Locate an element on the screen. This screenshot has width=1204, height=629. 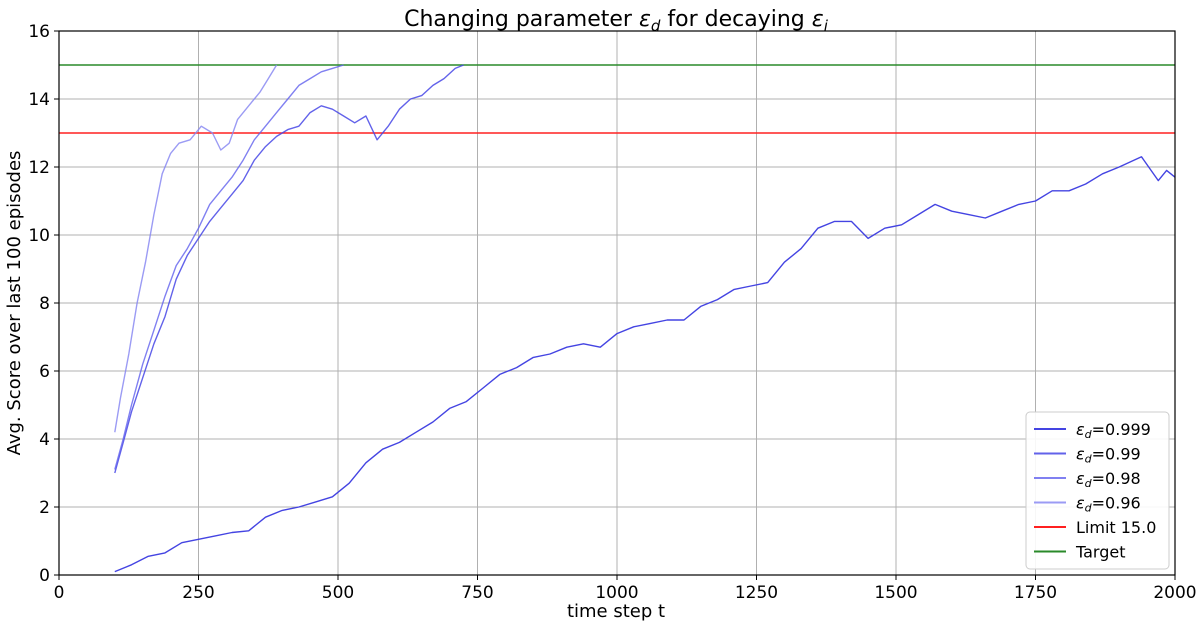
x-tick-label: 250 is located at coordinates (198, 593).